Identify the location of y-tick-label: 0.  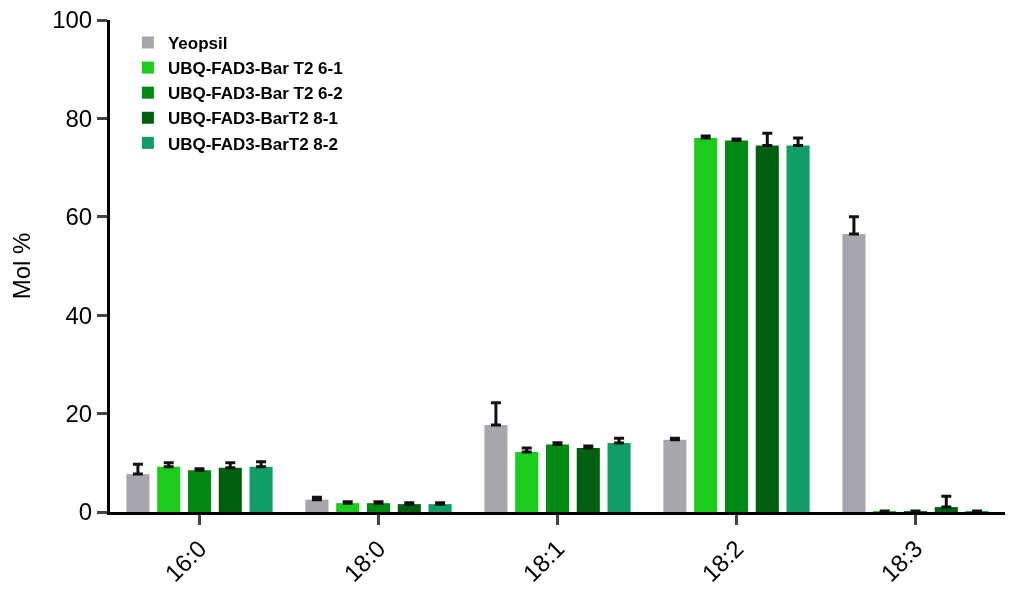
(85, 512).